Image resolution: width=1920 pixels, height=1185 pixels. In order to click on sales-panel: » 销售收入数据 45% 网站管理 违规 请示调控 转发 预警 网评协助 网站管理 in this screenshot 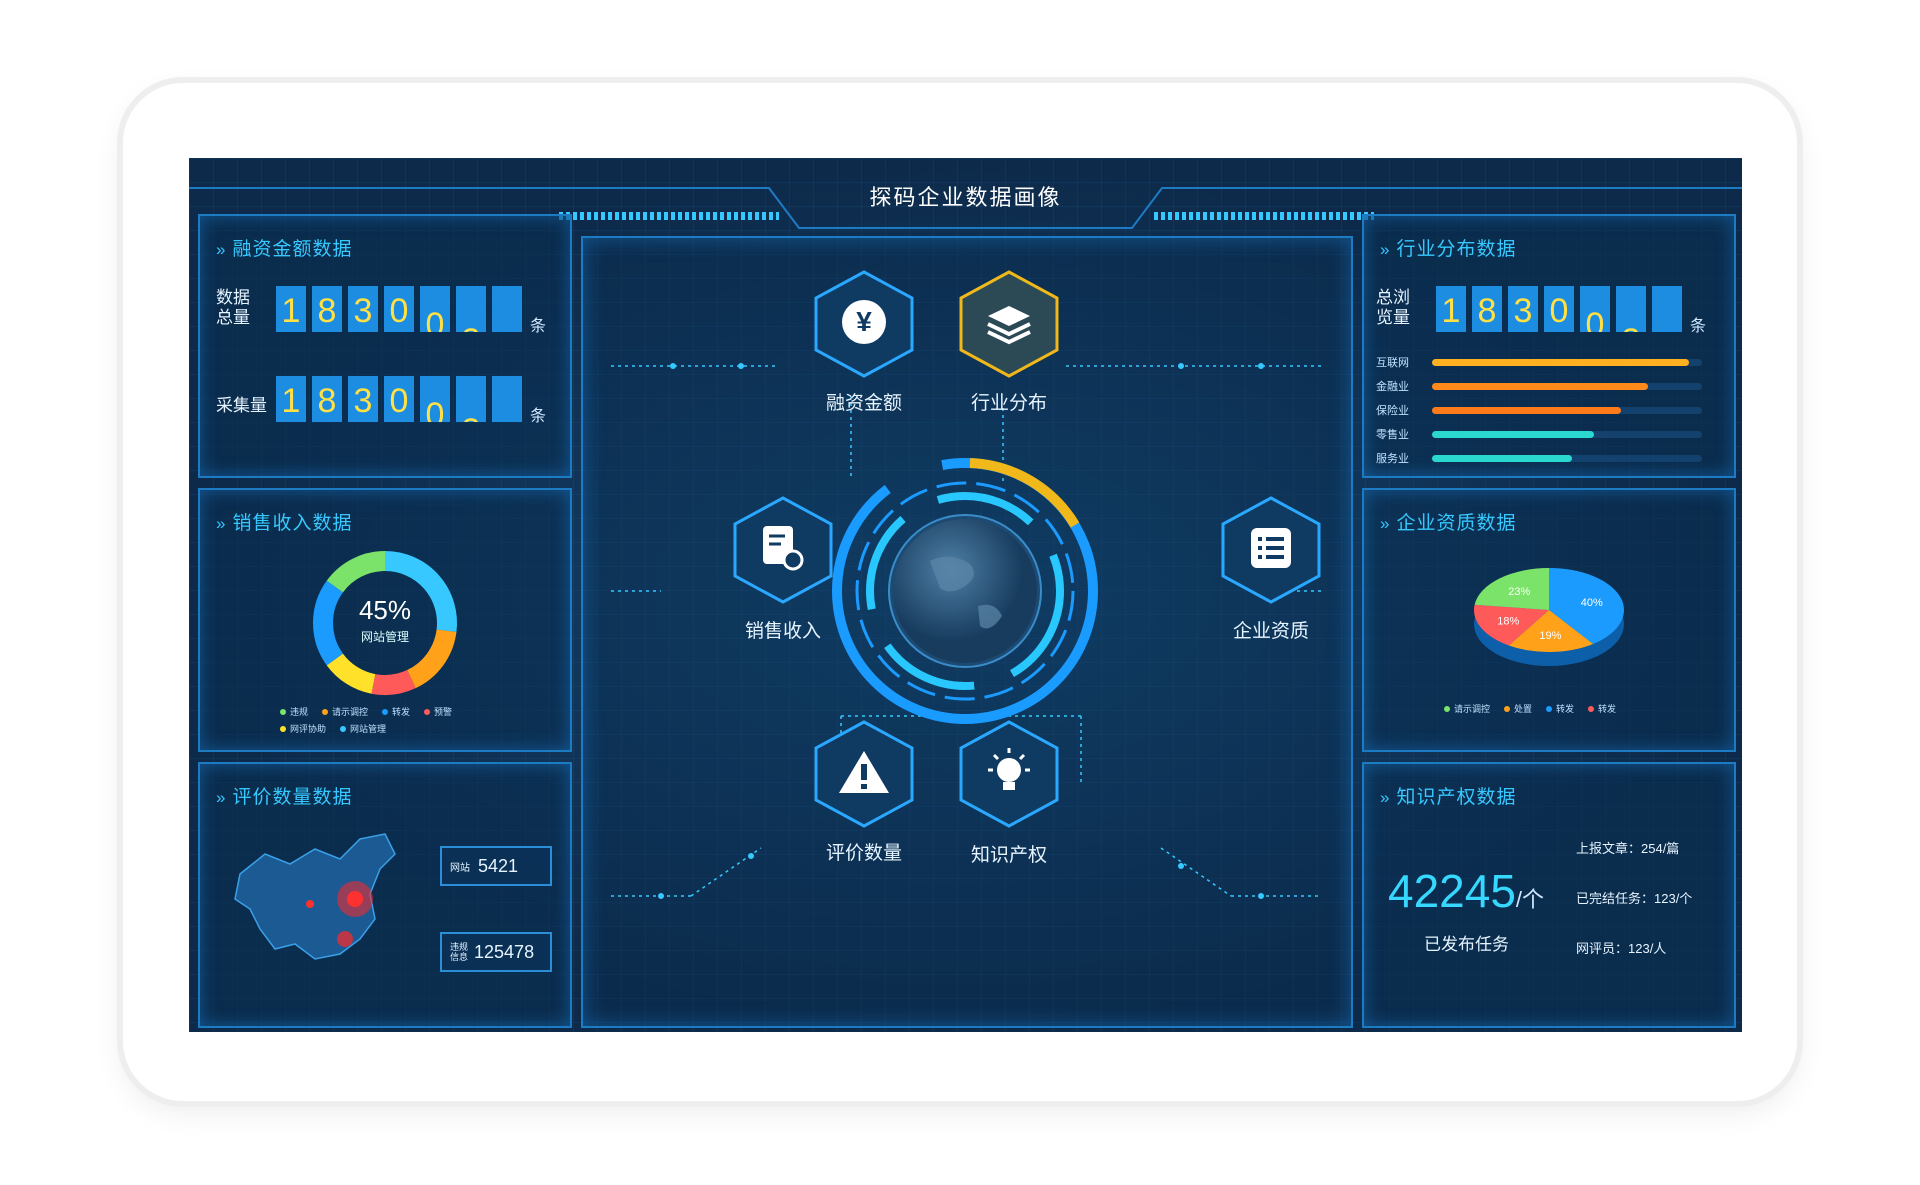, I will do `click(385, 620)`.